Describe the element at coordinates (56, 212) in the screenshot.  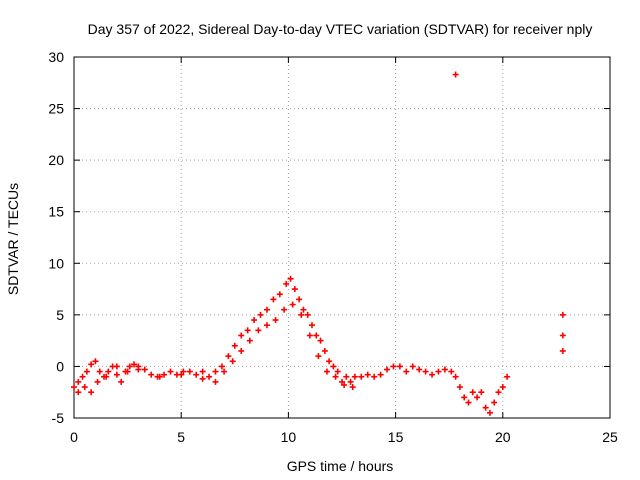
I see `y-tick-label: 15` at that location.